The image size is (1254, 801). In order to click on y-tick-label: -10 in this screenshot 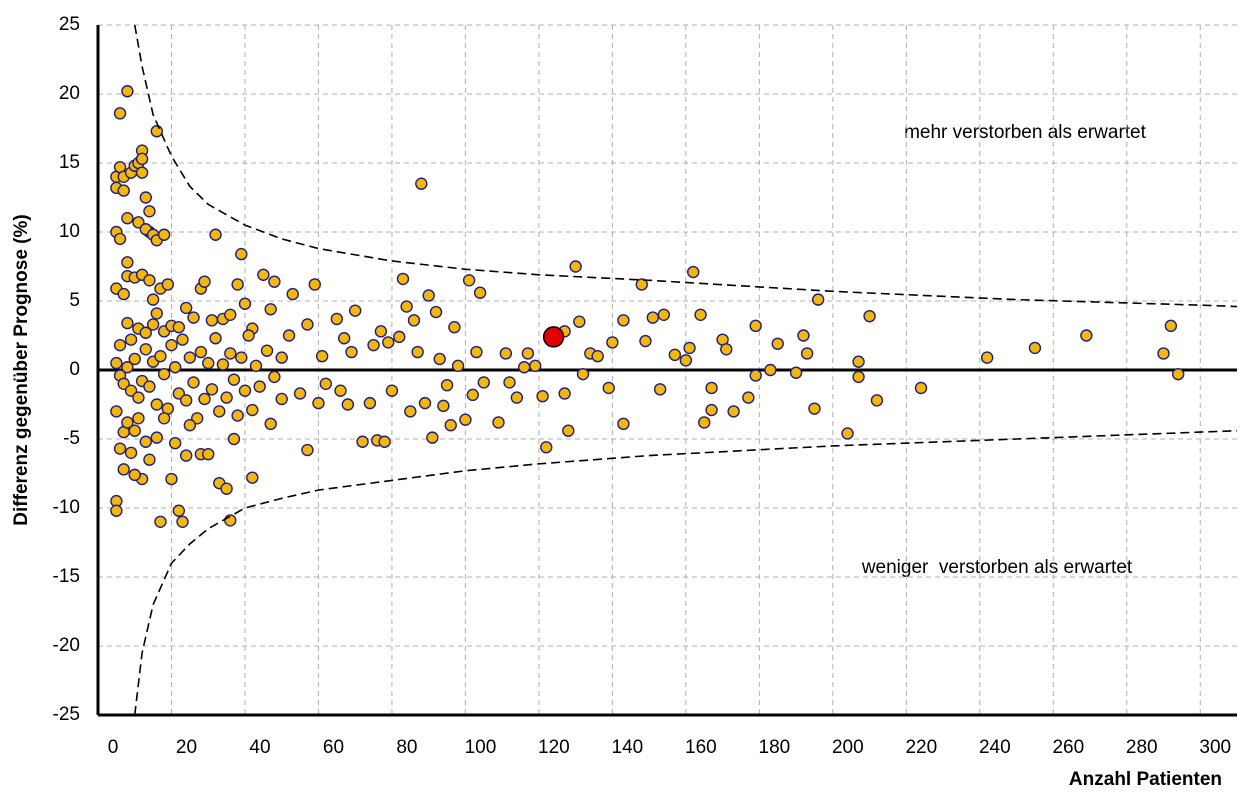, I will do `click(66, 507)`.